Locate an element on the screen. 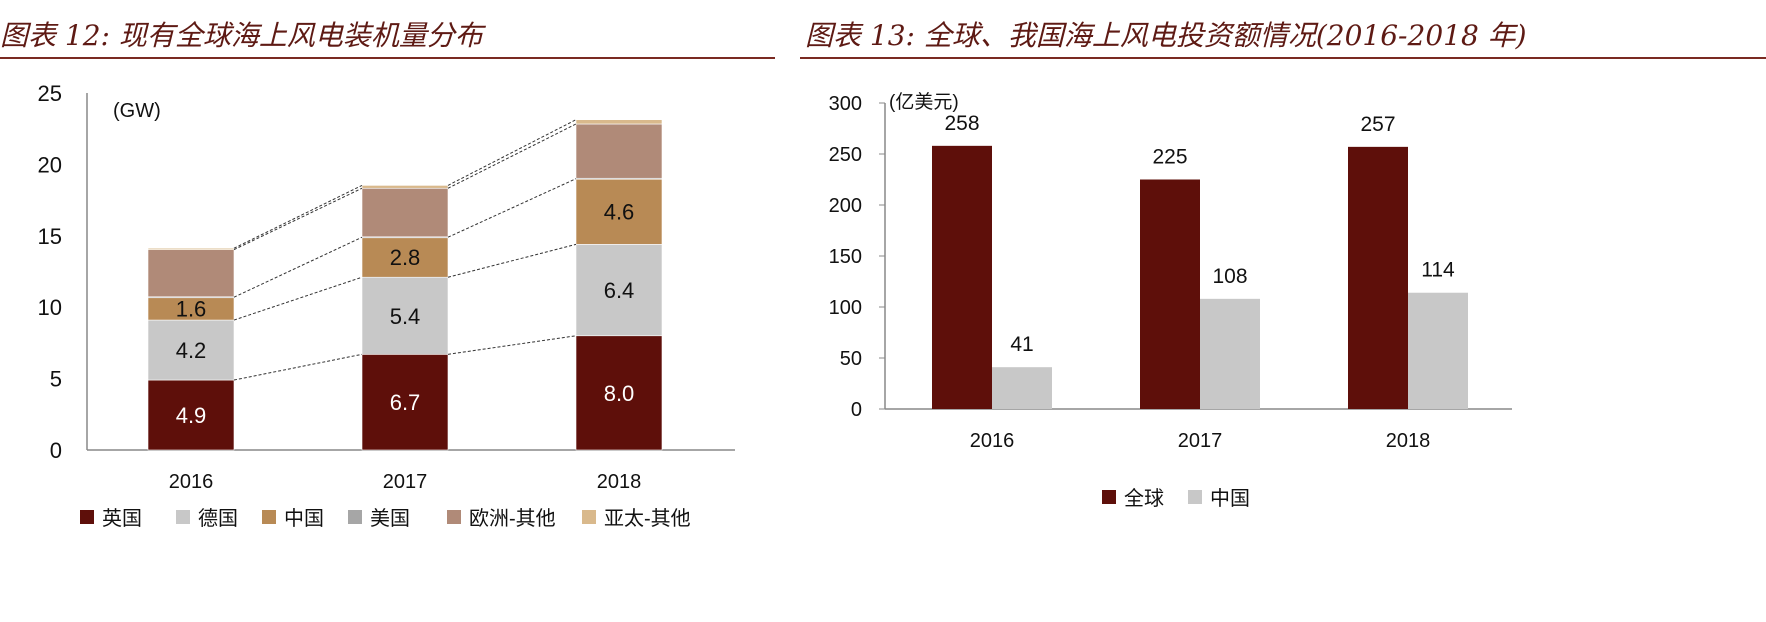  chart-12-title: 图表 12: 现有全球海上风电装机量分布 is located at coordinates (241, 35).